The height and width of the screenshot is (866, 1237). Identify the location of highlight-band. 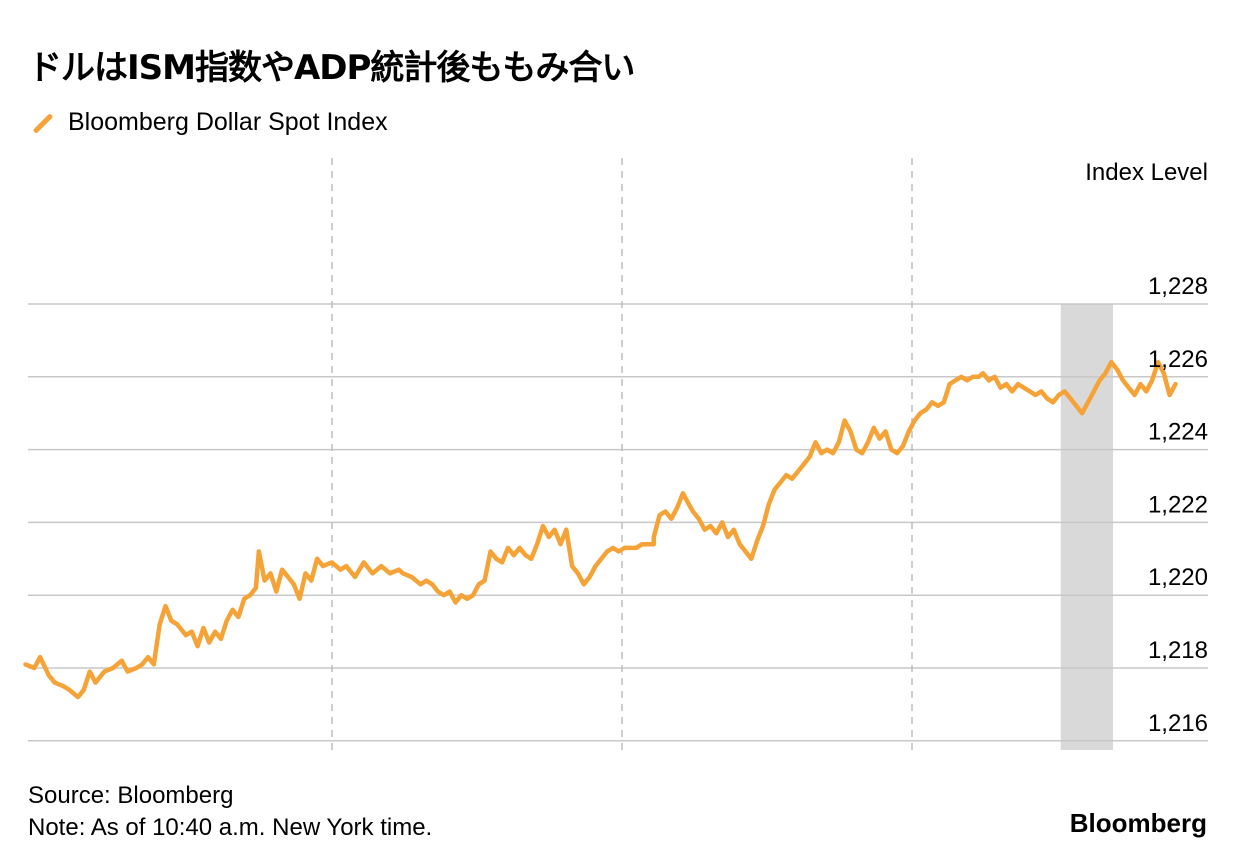
(1087, 527).